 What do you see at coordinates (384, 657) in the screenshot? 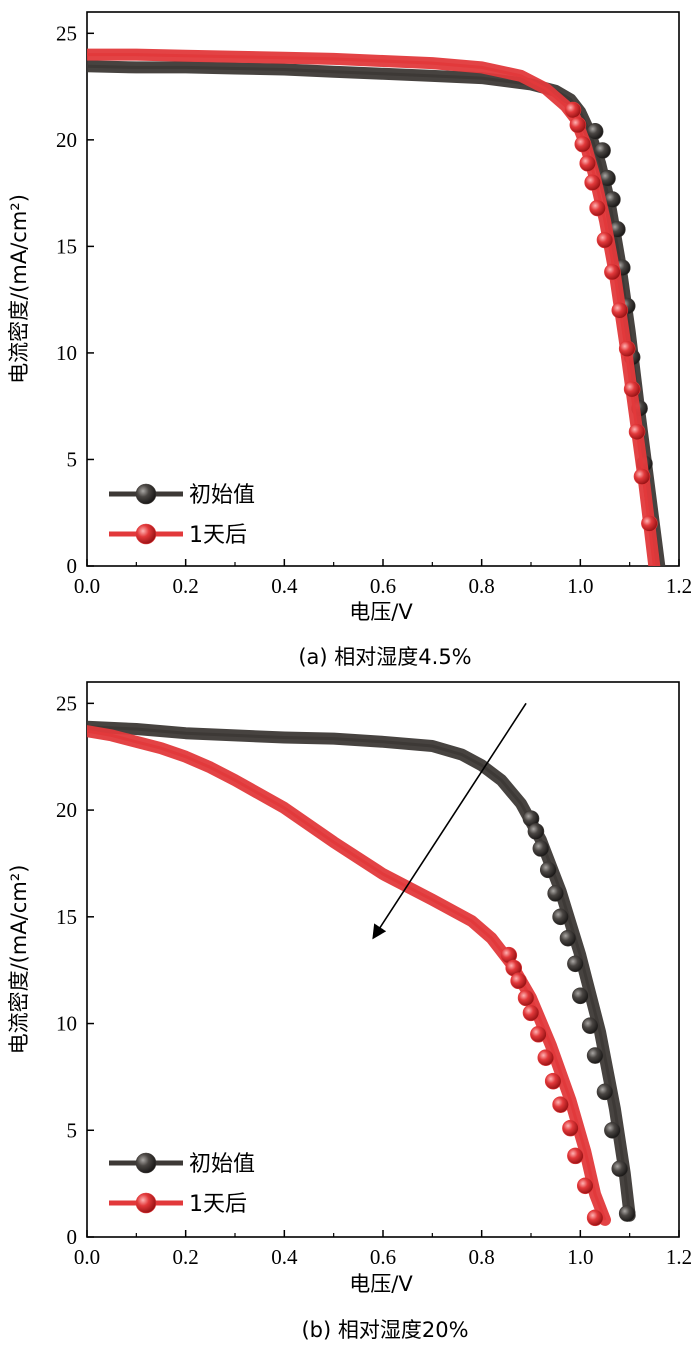
I see `caption-a: (a) 相对湿度4.5%` at bounding box center [384, 657].